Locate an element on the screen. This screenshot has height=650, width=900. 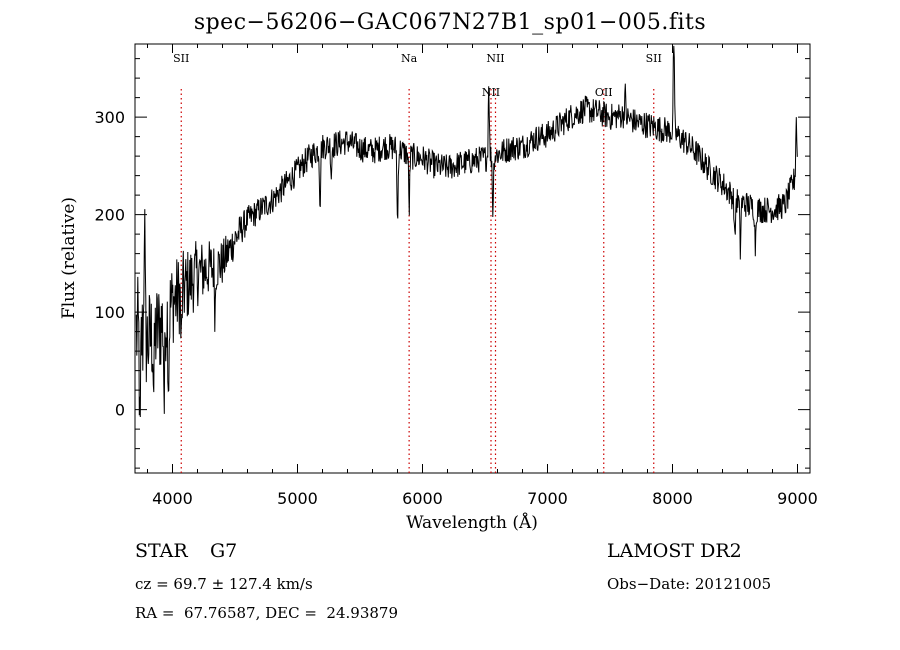
object-subclass: G7 is located at coordinates (224, 551).